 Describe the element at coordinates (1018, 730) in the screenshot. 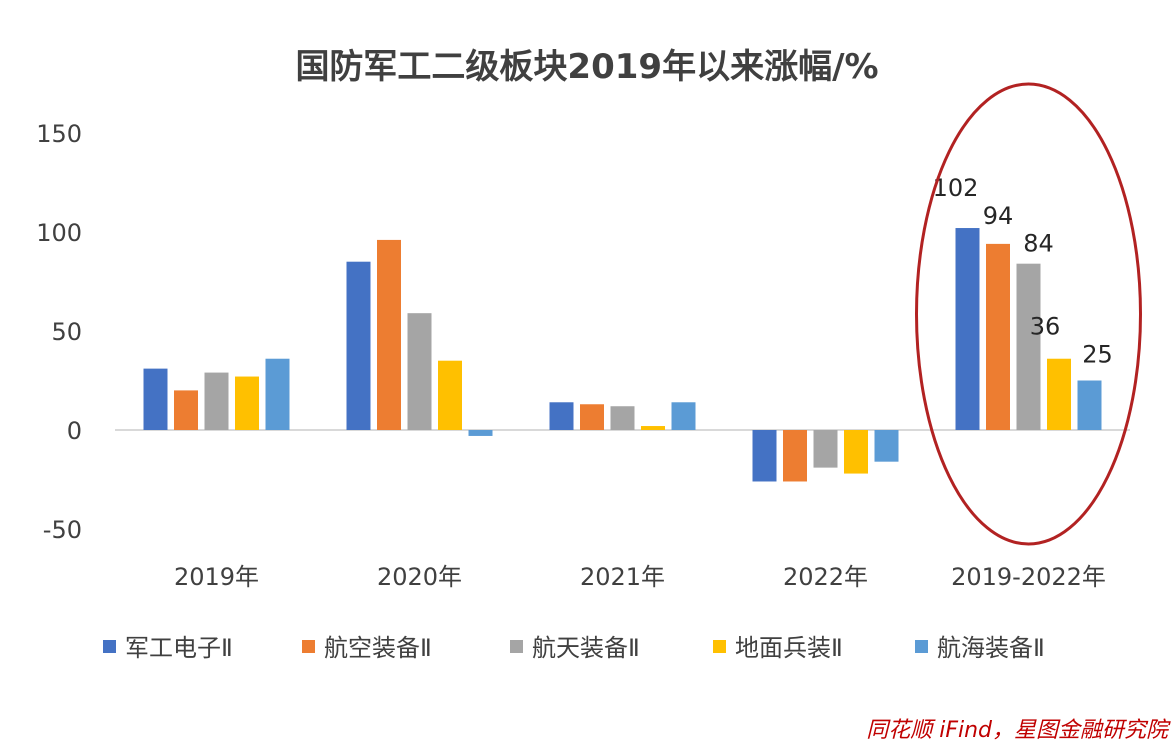

I see `source-note: 同花顺 iFind，星图金融研究院` at that location.